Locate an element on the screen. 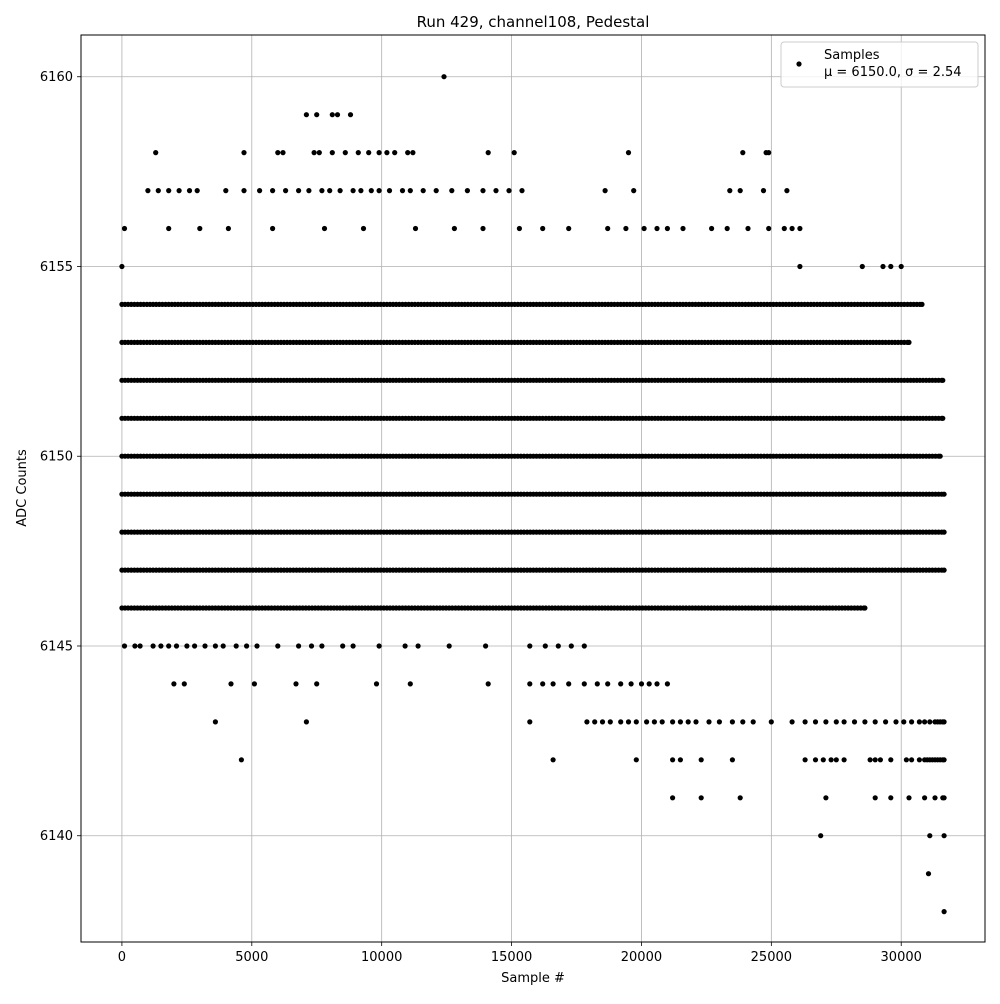 The image size is (1000, 1004). x-tick-label: 25000 is located at coordinates (771, 957).